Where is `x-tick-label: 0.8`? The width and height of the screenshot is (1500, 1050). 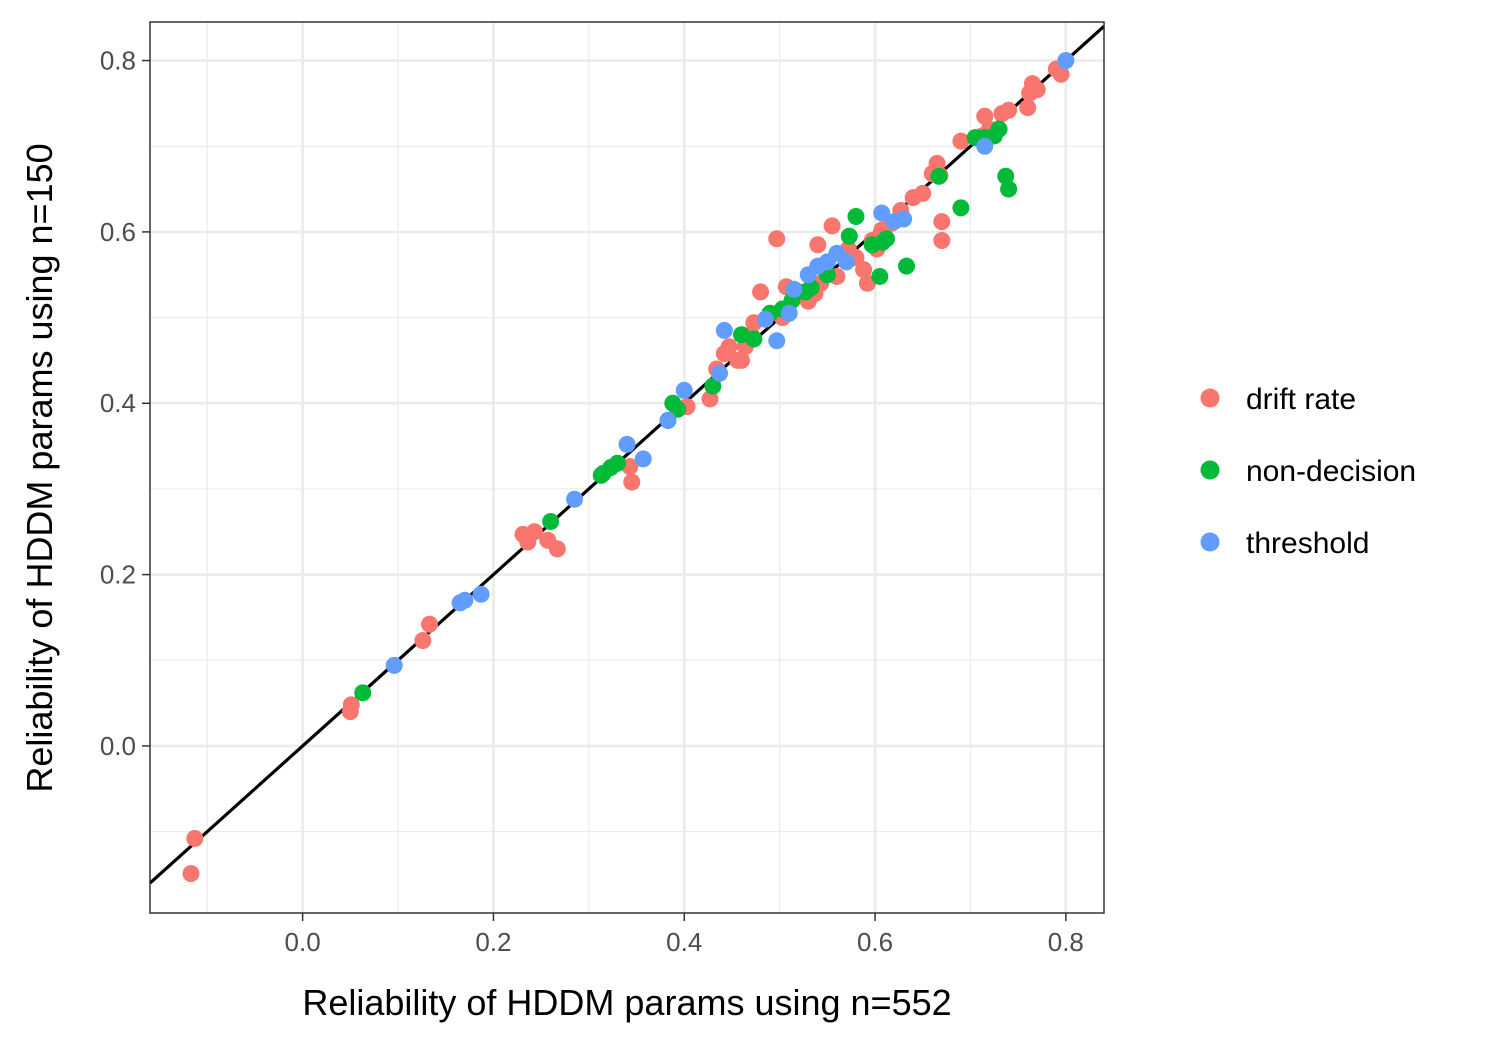 x-tick-label: 0.8 is located at coordinates (1066, 942).